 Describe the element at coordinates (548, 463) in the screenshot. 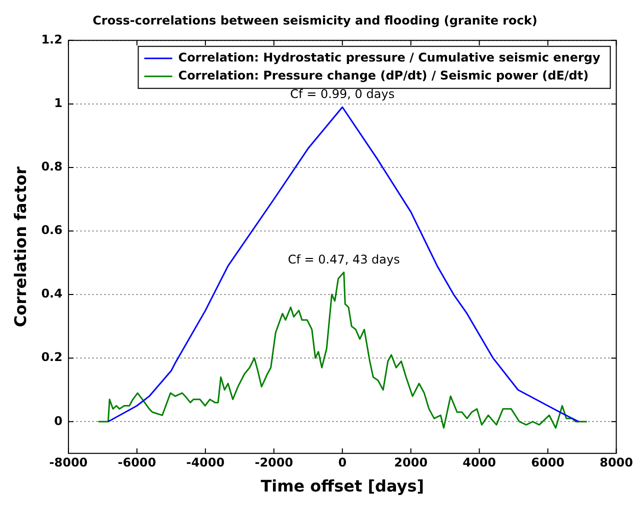

I see `x-tick-label: 6000` at that location.